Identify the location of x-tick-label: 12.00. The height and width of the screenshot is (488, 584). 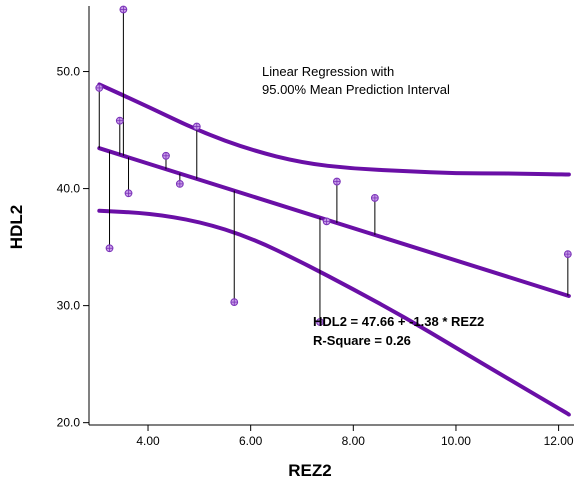
(559, 441).